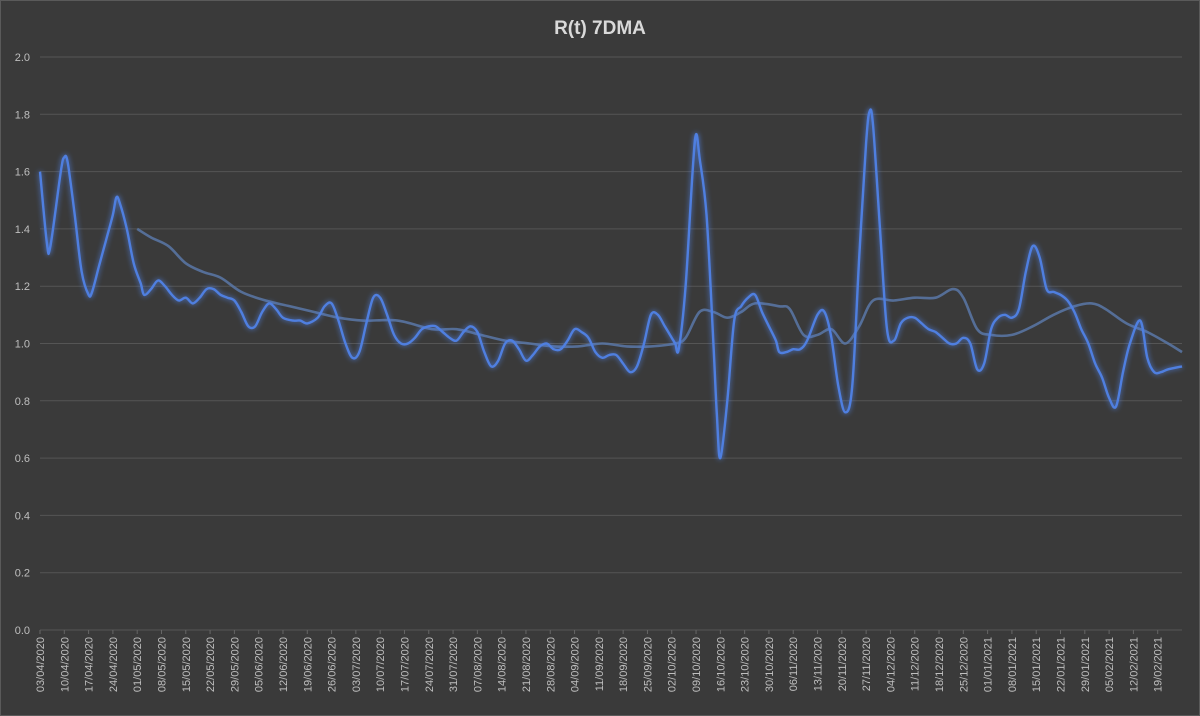 This screenshot has width=1200, height=716. I want to click on x-tick-label: 26/06/2020, so click(333, 664).